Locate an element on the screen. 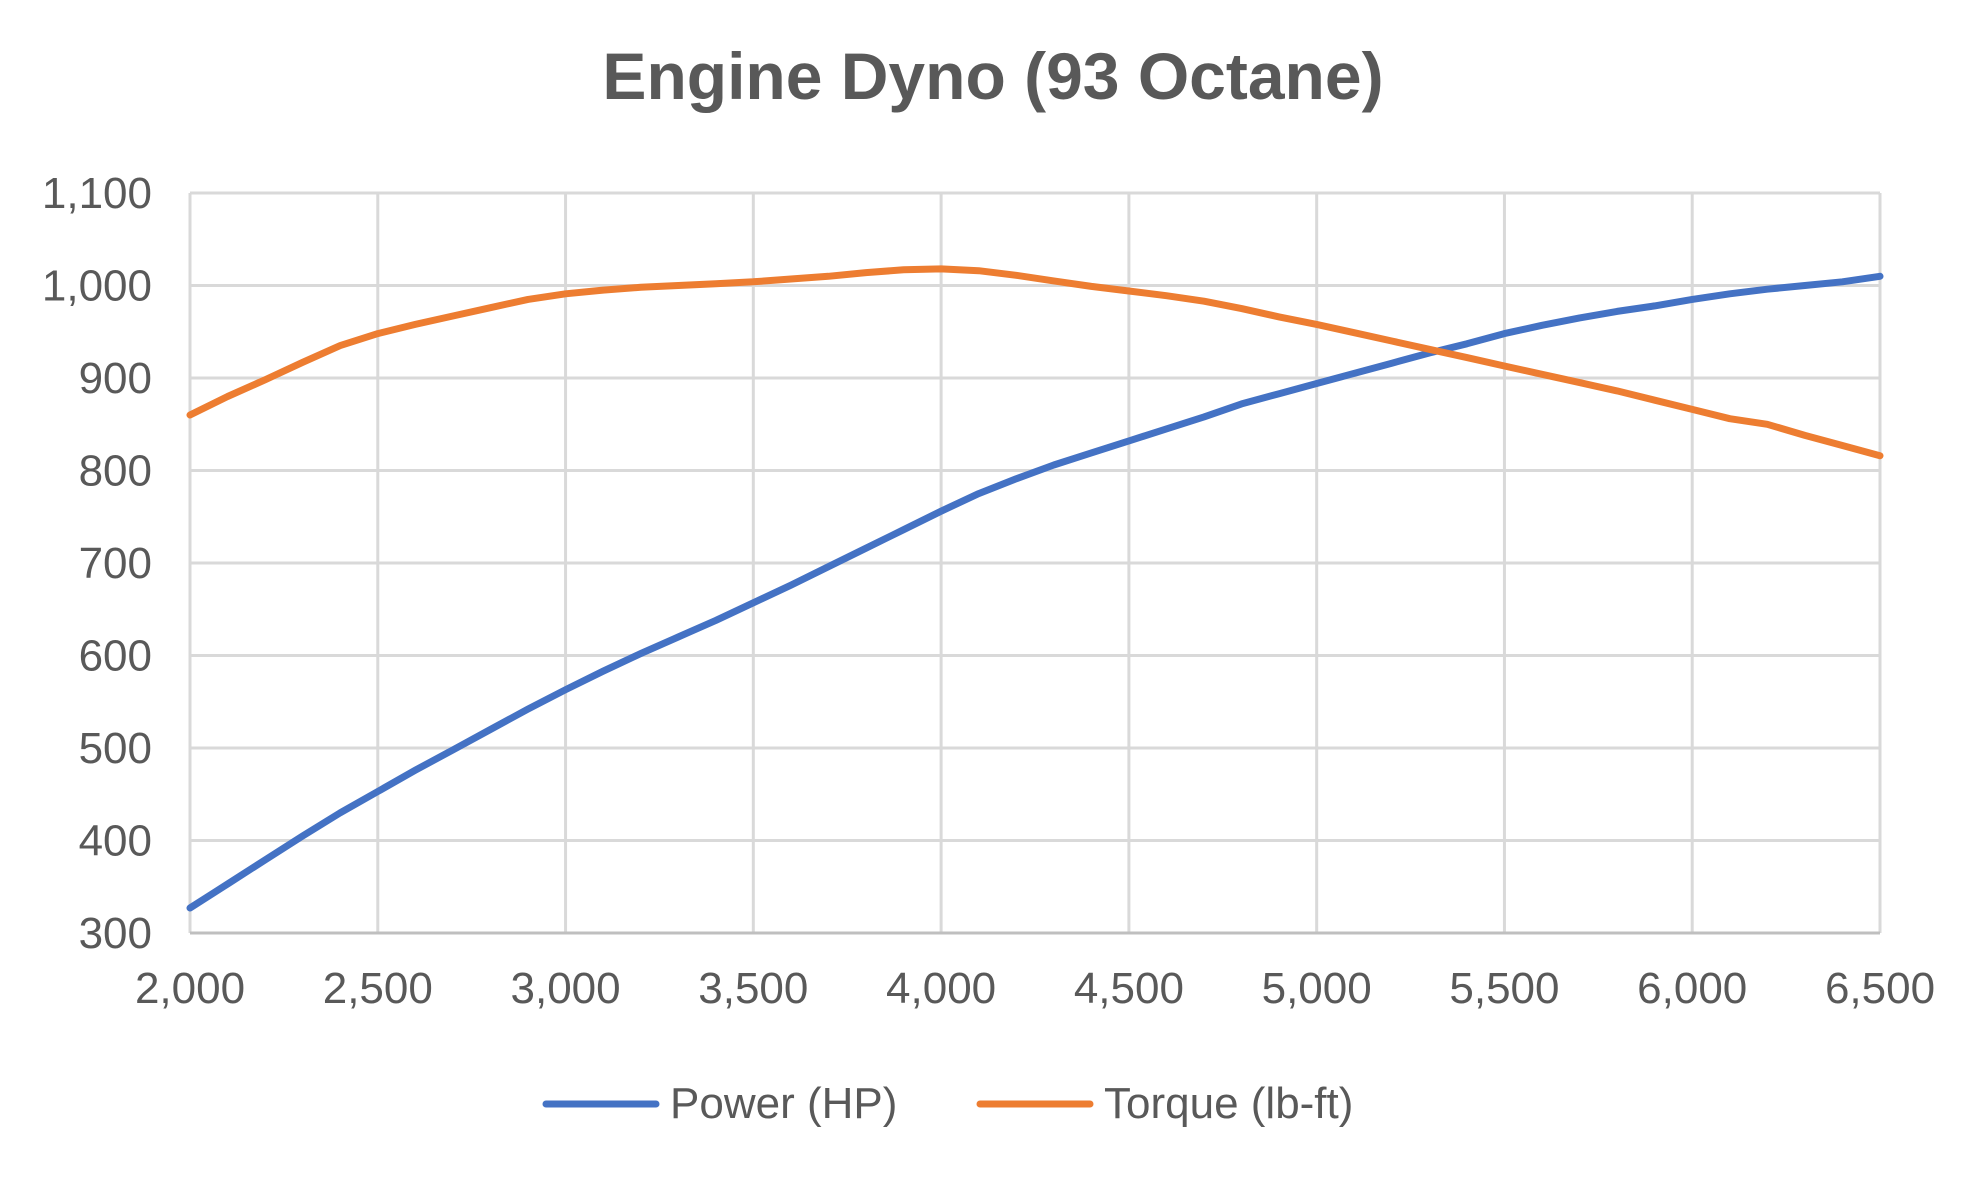 The width and height of the screenshot is (1986, 1180). x-tick-label: 2,000 is located at coordinates (190, 988).